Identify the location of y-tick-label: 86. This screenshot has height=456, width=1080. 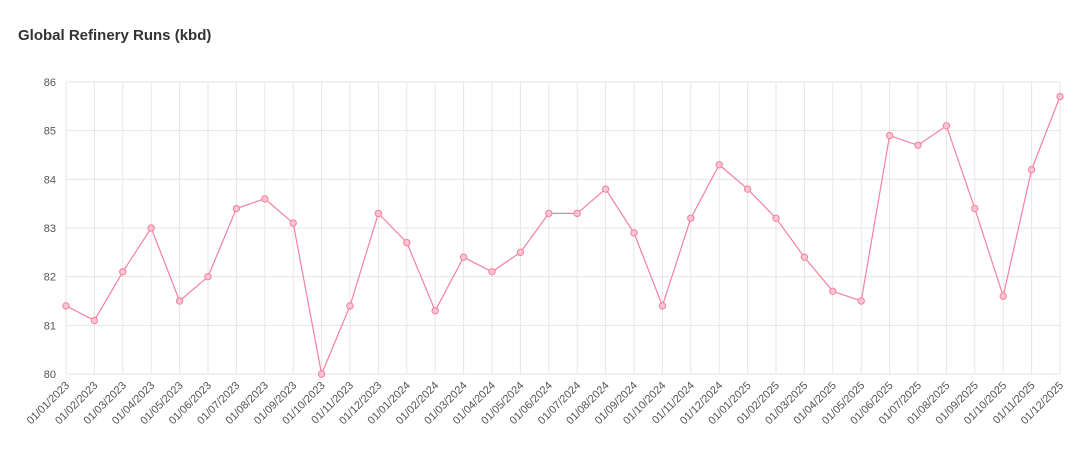
(50, 83).